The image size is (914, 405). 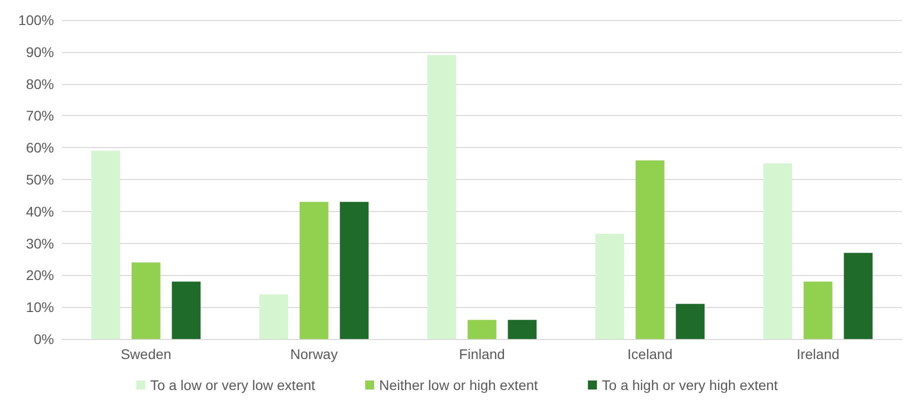 What do you see at coordinates (40, 116) in the screenshot?
I see `y-tick-label: 70%` at bounding box center [40, 116].